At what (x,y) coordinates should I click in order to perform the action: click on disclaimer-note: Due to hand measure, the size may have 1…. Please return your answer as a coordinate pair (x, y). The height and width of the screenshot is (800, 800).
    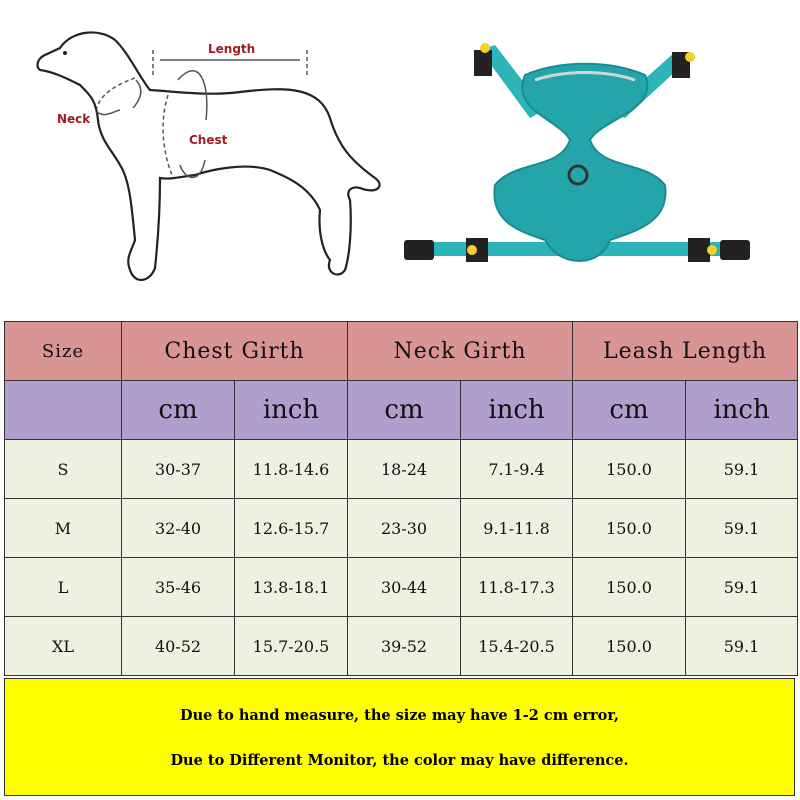
    Looking at the image, I should click on (399, 737).